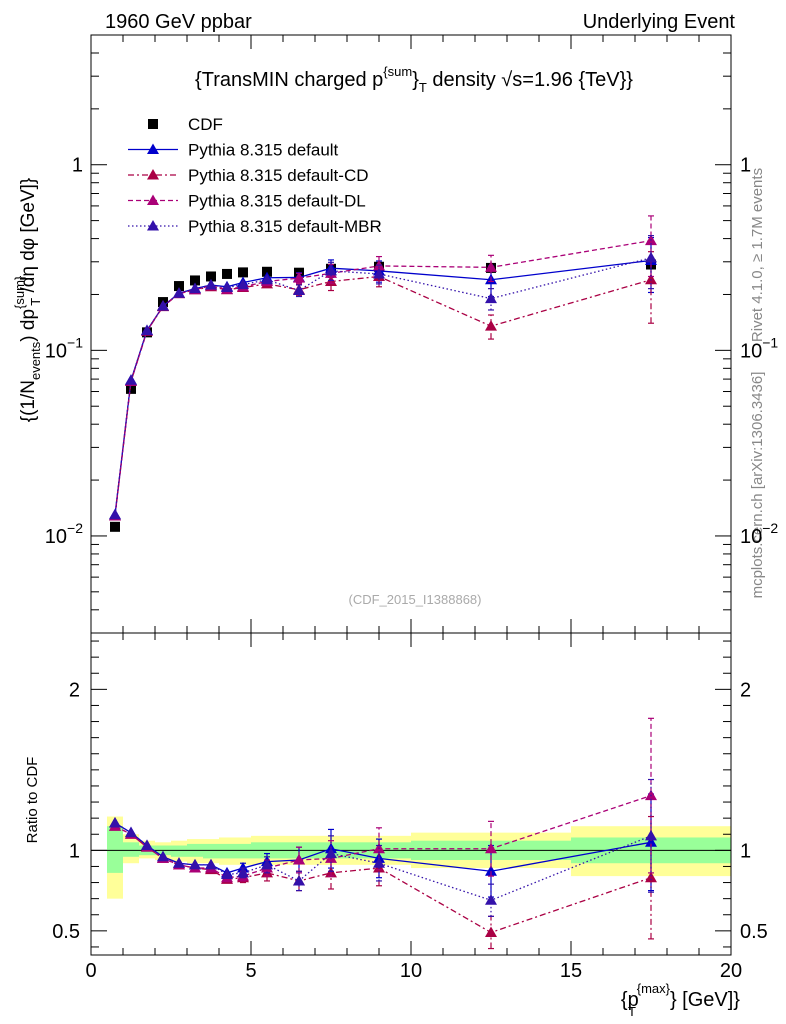 The height and width of the screenshot is (1024, 786). What do you see at coordinates (759, 534) in the screenshot?
I see `main-y-tick-label-right: 10⁻²` at bounding box center [759, 534].